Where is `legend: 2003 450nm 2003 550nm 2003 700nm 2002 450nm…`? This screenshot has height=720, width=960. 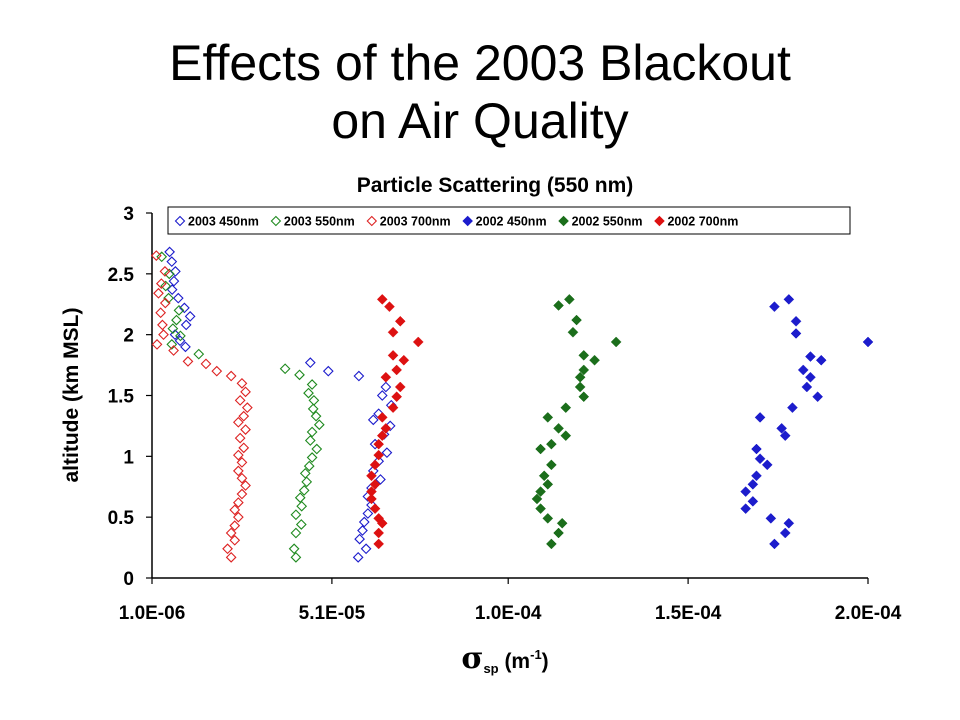 legend: 2003 450nm 2003 550nm 2003 700nm 2002 450nm… is located at coordinates (509, 220).